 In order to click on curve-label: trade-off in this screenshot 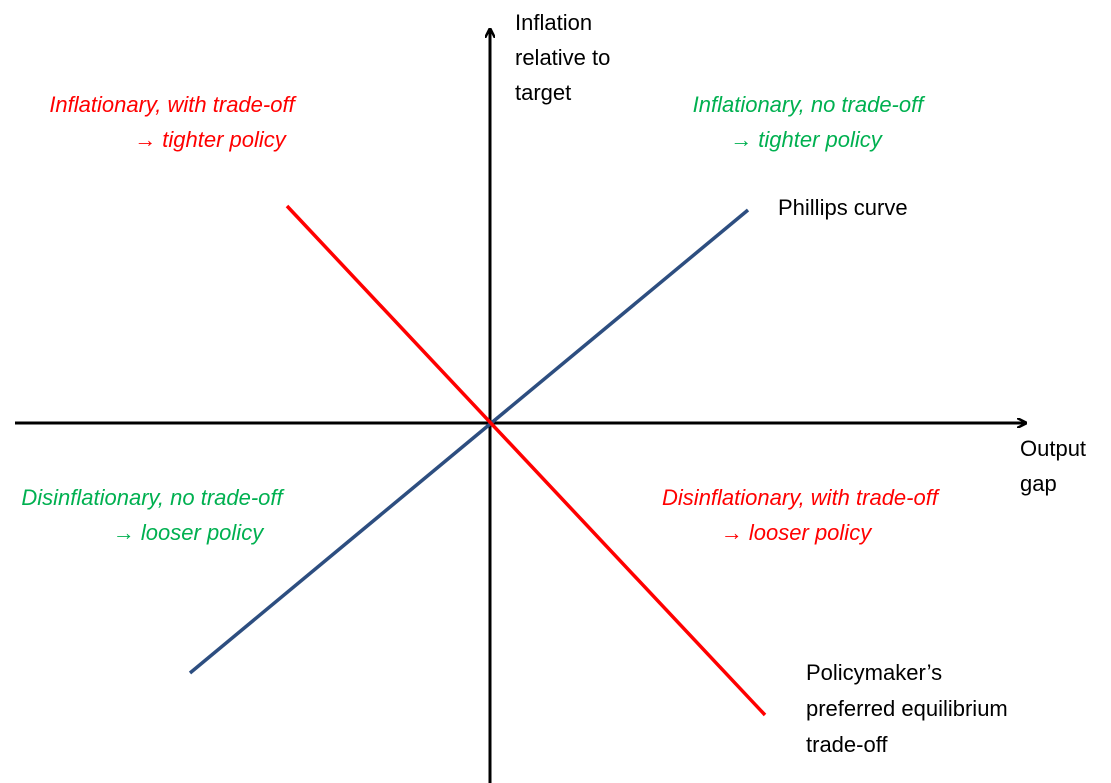, I will do `click(847, 744)`.